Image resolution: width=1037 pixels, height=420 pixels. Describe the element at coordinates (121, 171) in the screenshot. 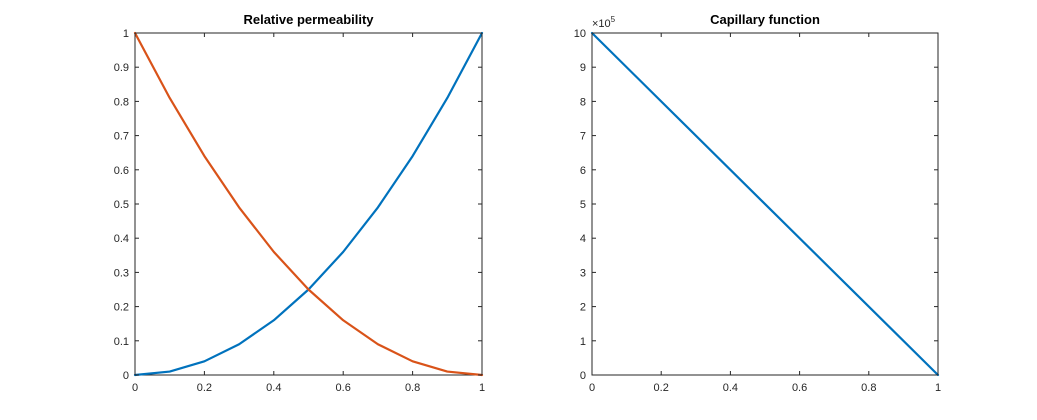

I see `y-tick-label: 0.6` at that location.